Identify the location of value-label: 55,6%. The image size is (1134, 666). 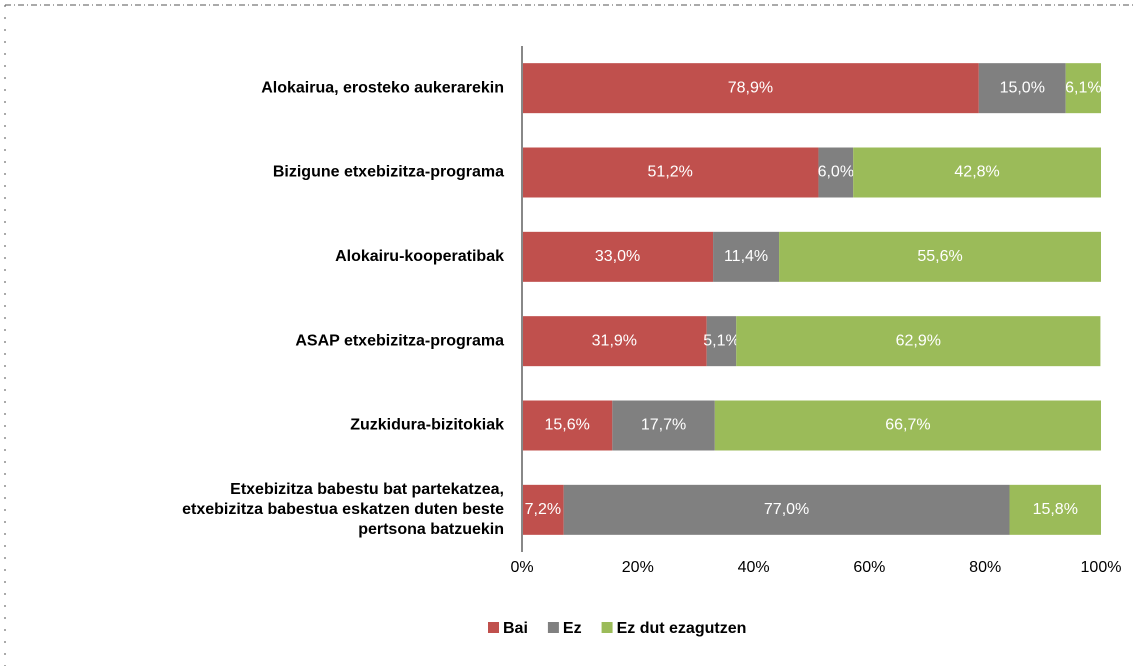
(939, 256).